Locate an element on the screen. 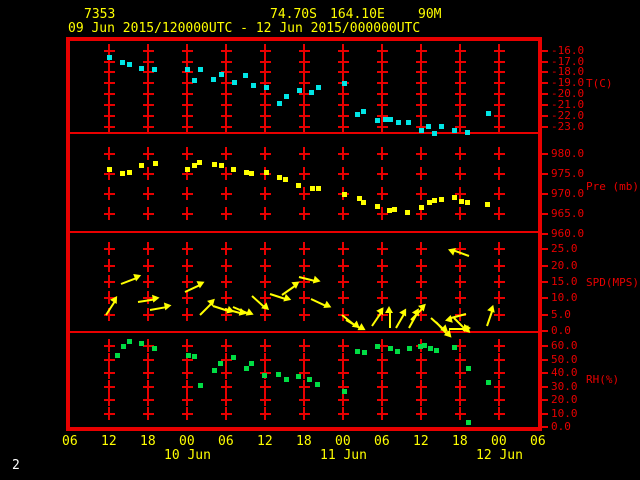 The width and height of the screenshot is (640, 480). y-tick-label: 30.0 is located at coordinates (564, 386).